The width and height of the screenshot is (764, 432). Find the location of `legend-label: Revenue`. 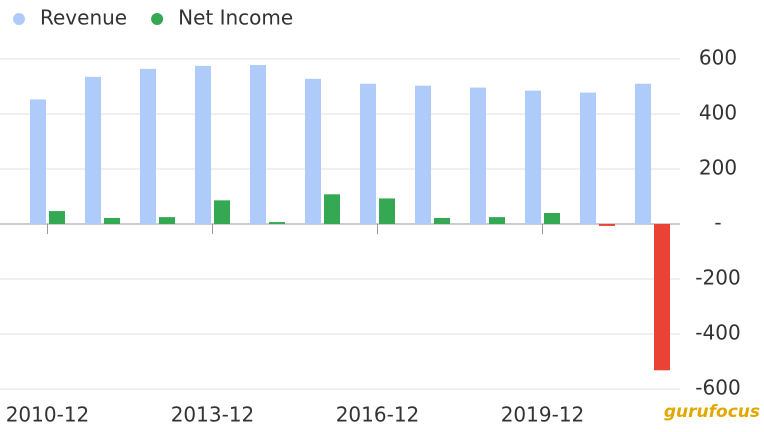

legend-label: Revenue is located at coordinates (83, 18).